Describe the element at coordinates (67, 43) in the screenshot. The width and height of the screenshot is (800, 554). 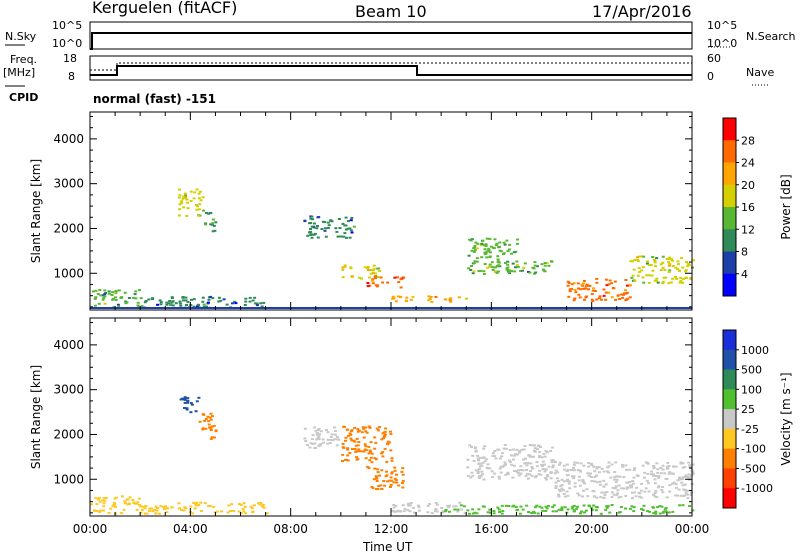
I see `nsky-tick-bottom: 10^0` at that location.